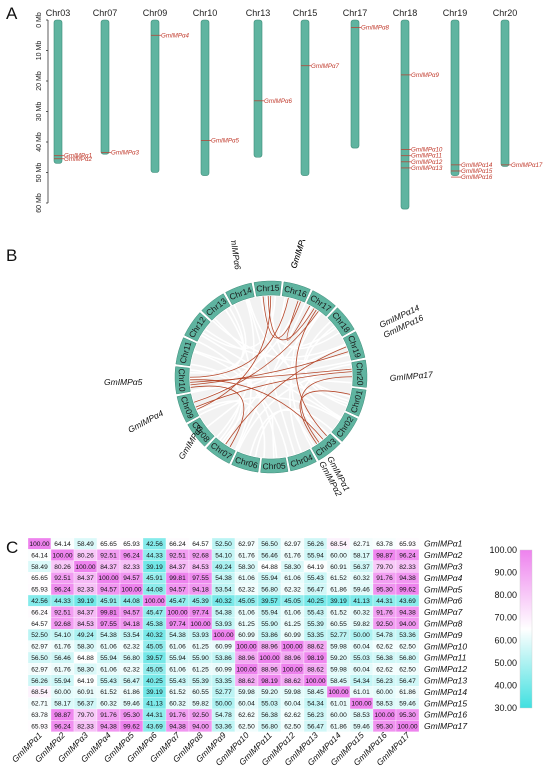 Image resolution: width=550 pixels, height=778 pixels. Describe the element at coordinates (131, 726) in the screenshot. I see `heatmap-cell-value: 99.62` at that location.